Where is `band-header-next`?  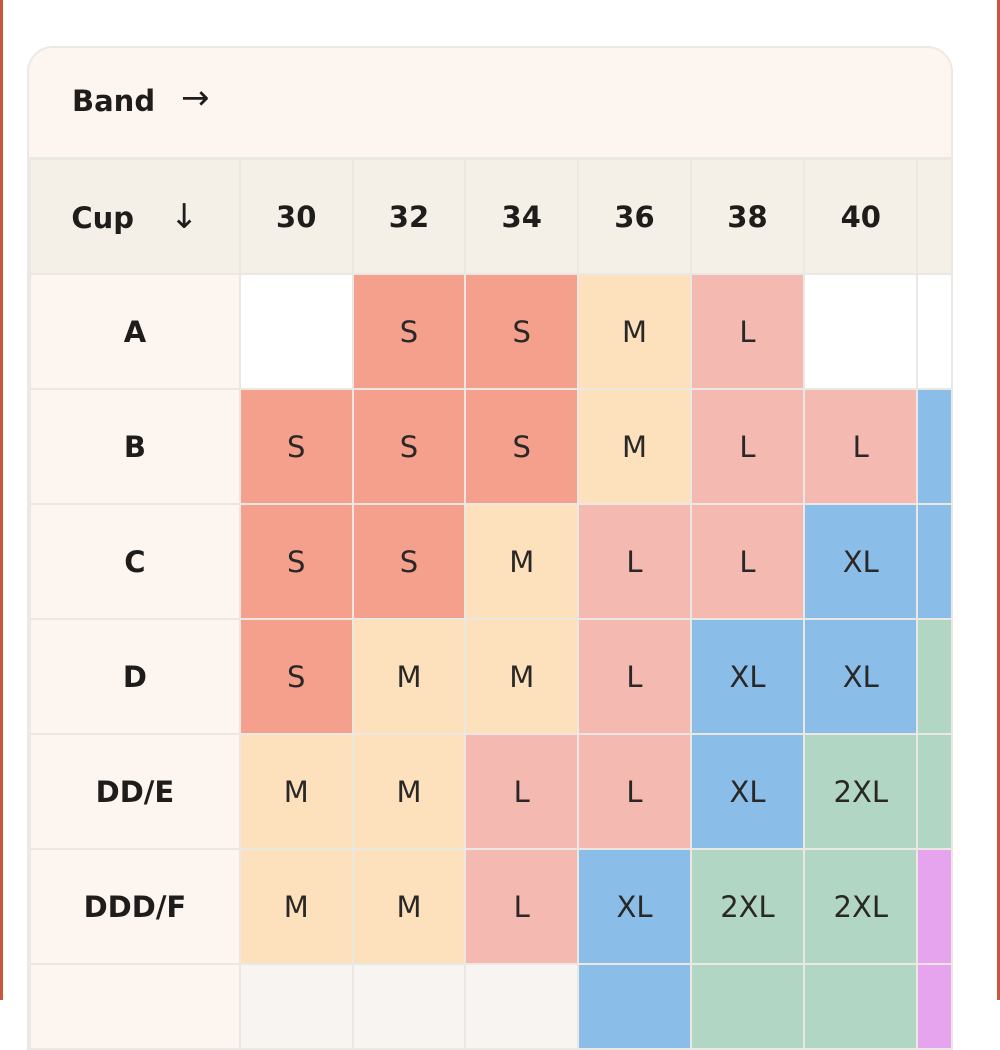
band-header-next is located at coordinates (933, 216).